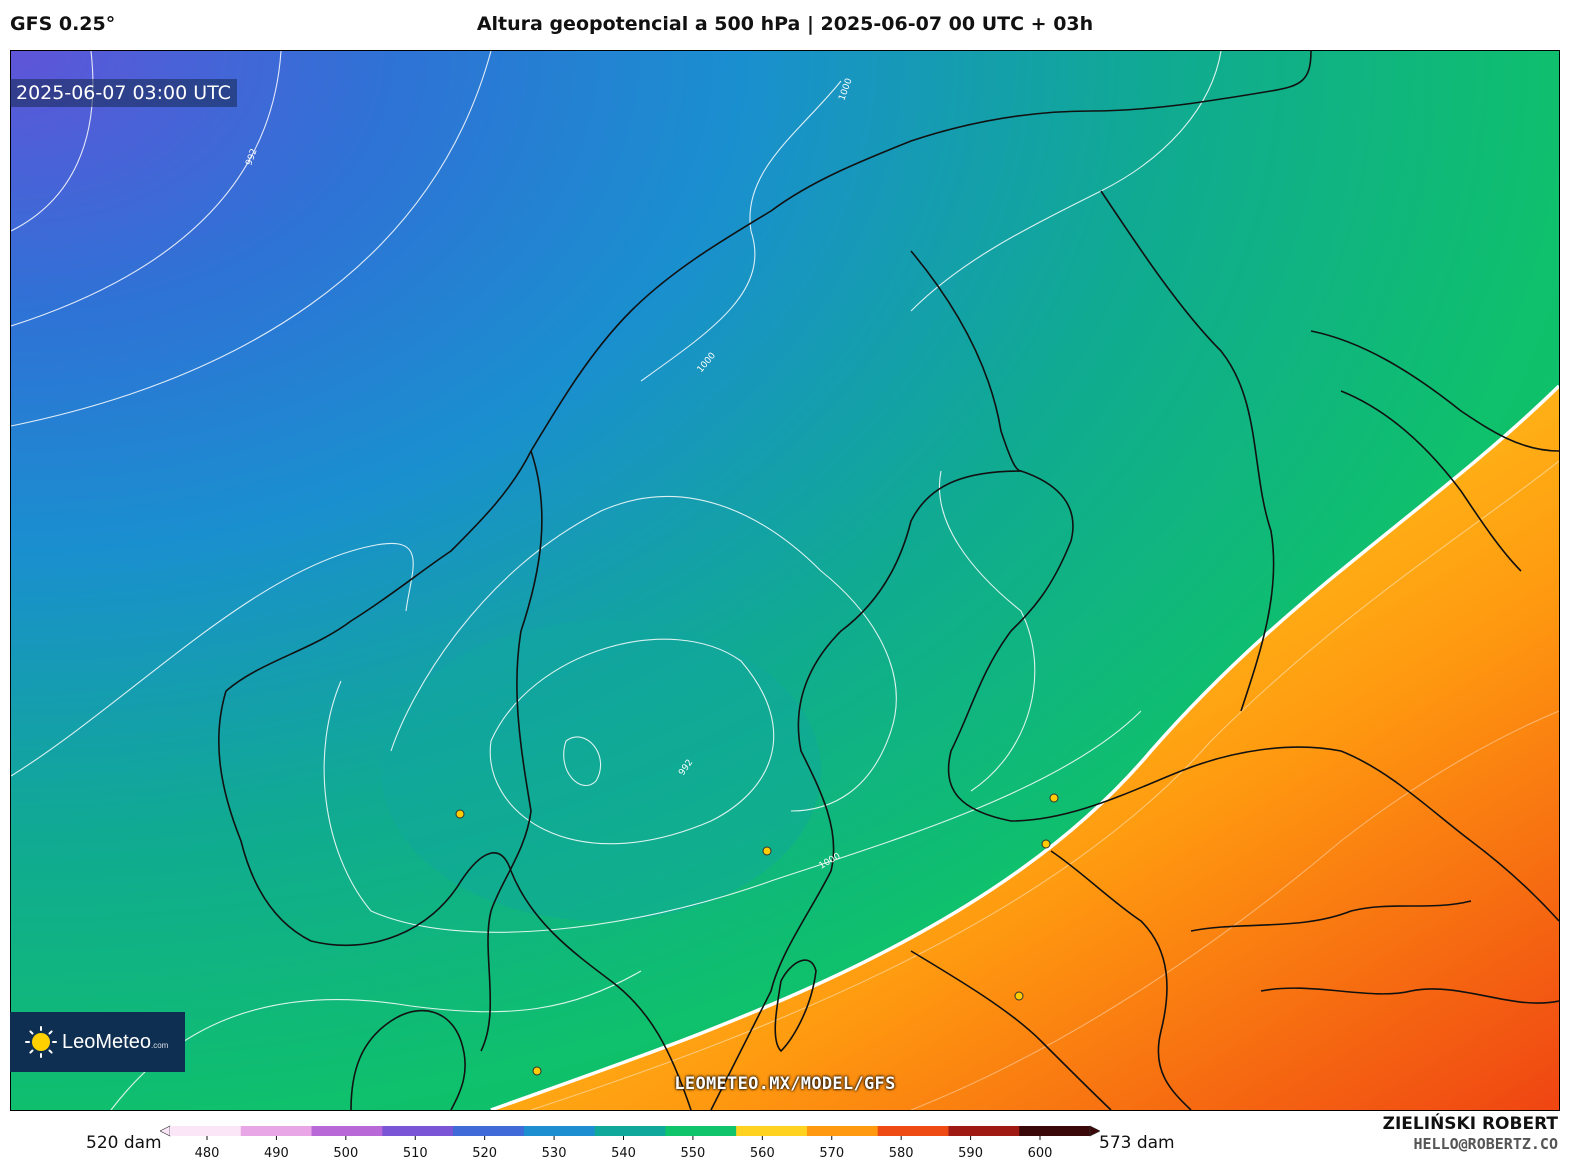 The width and height of the screenshot is (1570, 1163). What do you see at coordinates (554, 1153) in the screenshot?
I see `colorbar-tick-label: 530` at bounding box center [554, 1153].